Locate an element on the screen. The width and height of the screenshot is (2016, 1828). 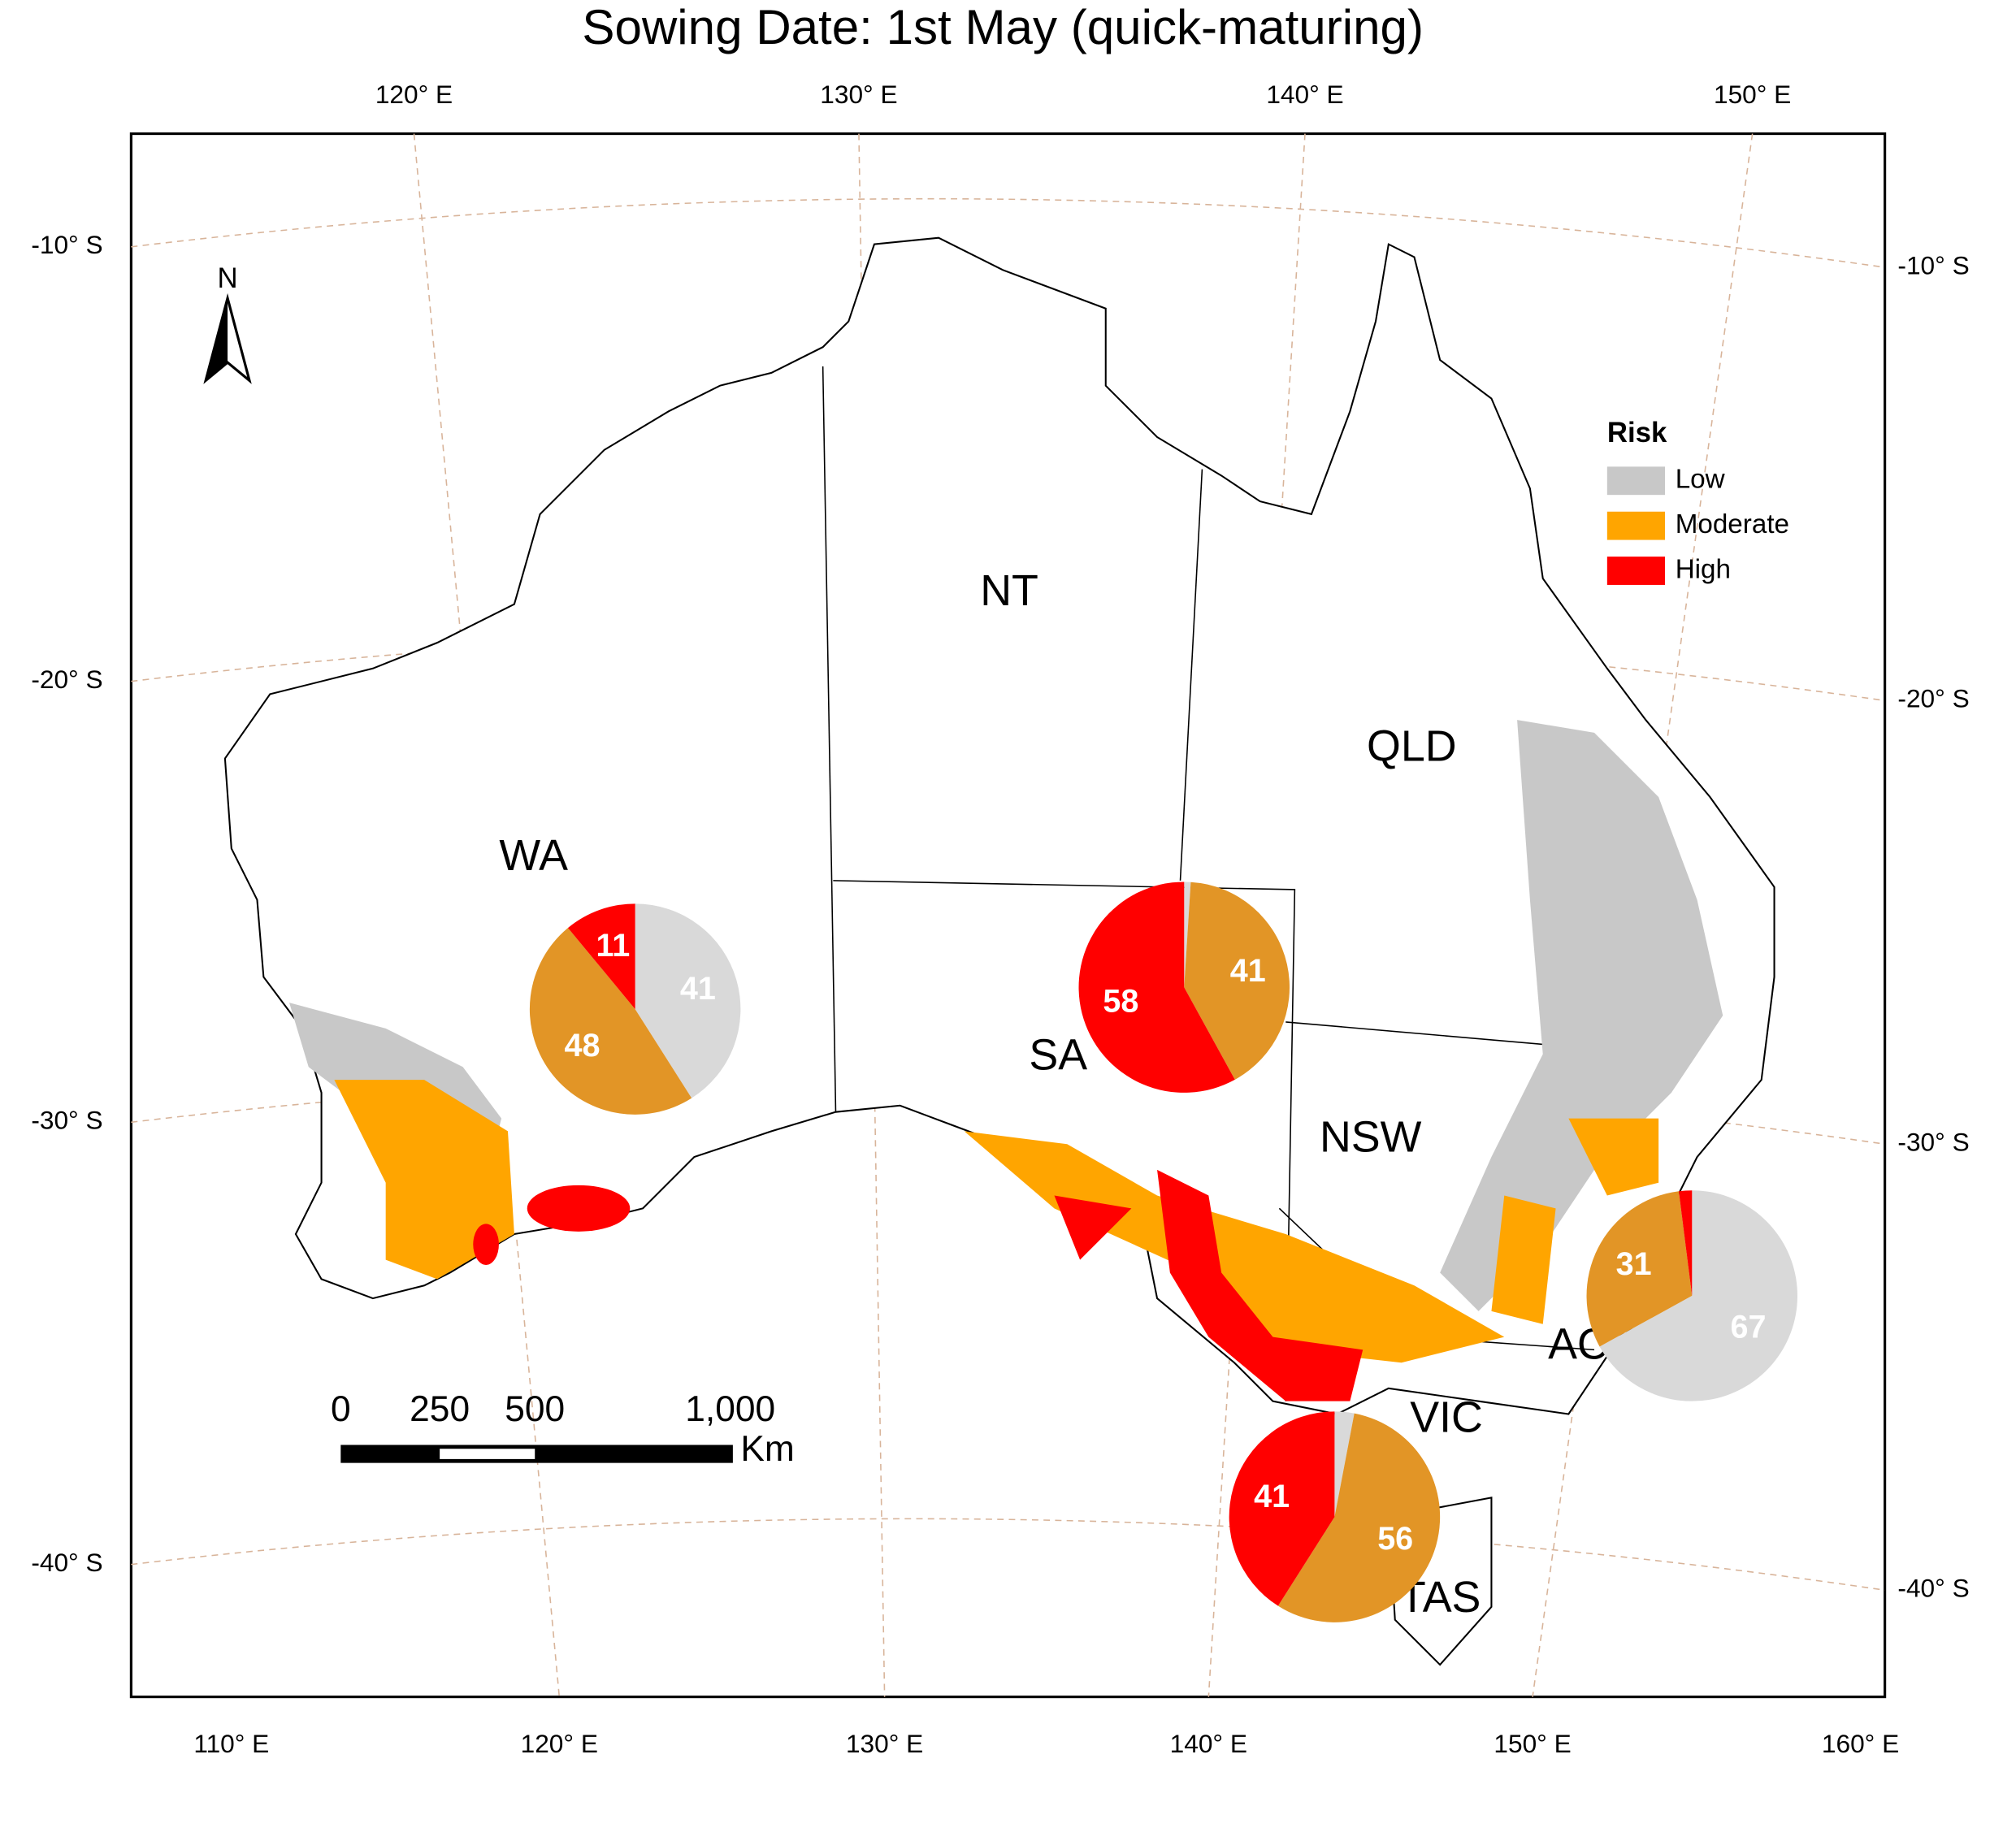
scale-unit: Km is located at coordinates (767, 1449).